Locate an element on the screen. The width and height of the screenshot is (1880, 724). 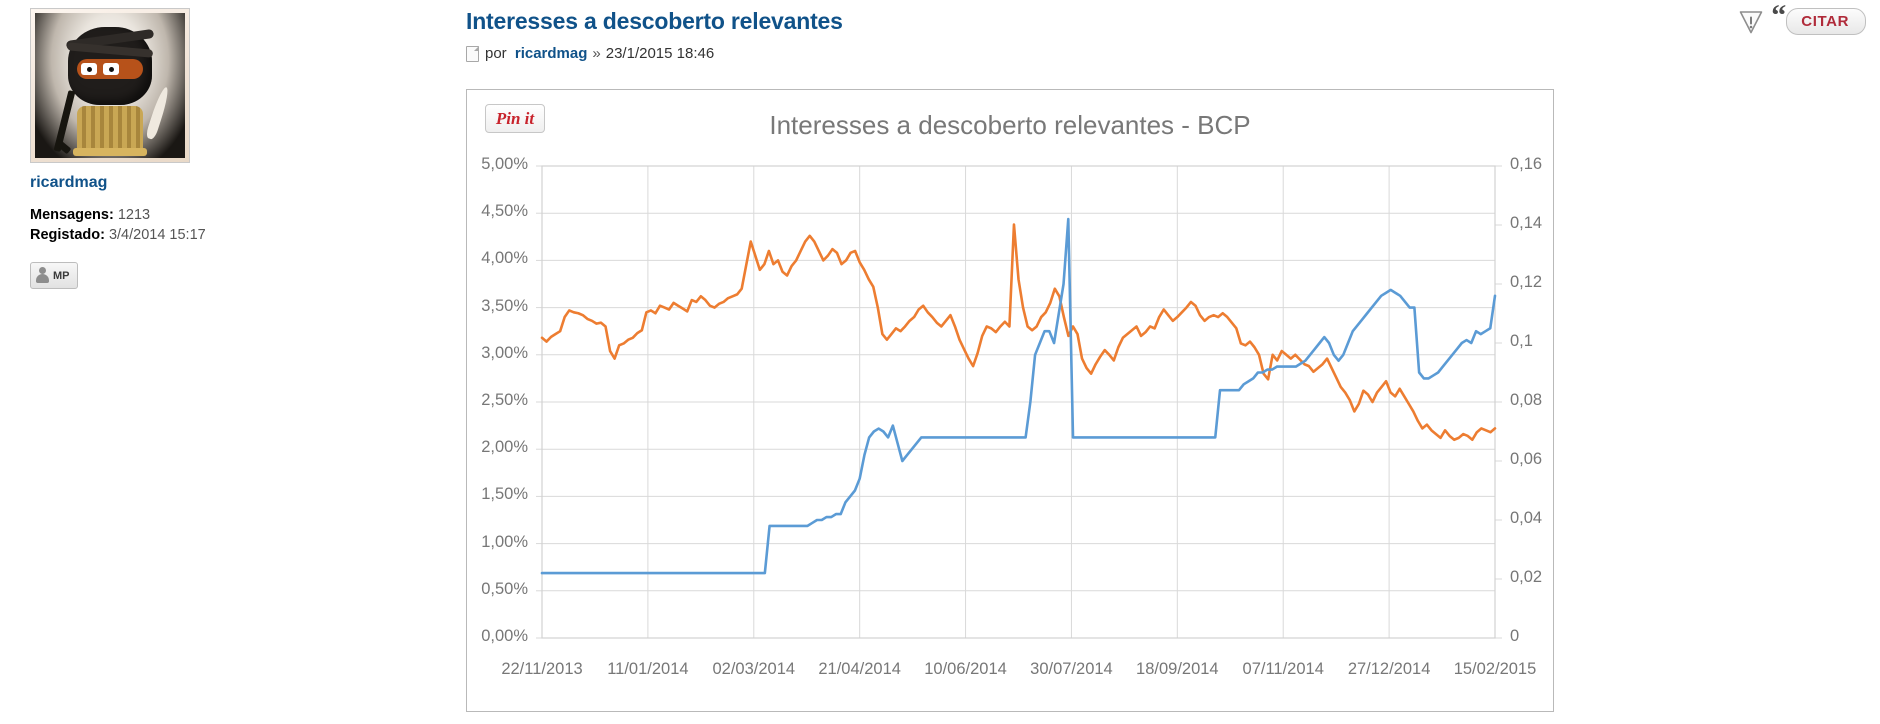
post-icon is located at coordinates (472, 53).